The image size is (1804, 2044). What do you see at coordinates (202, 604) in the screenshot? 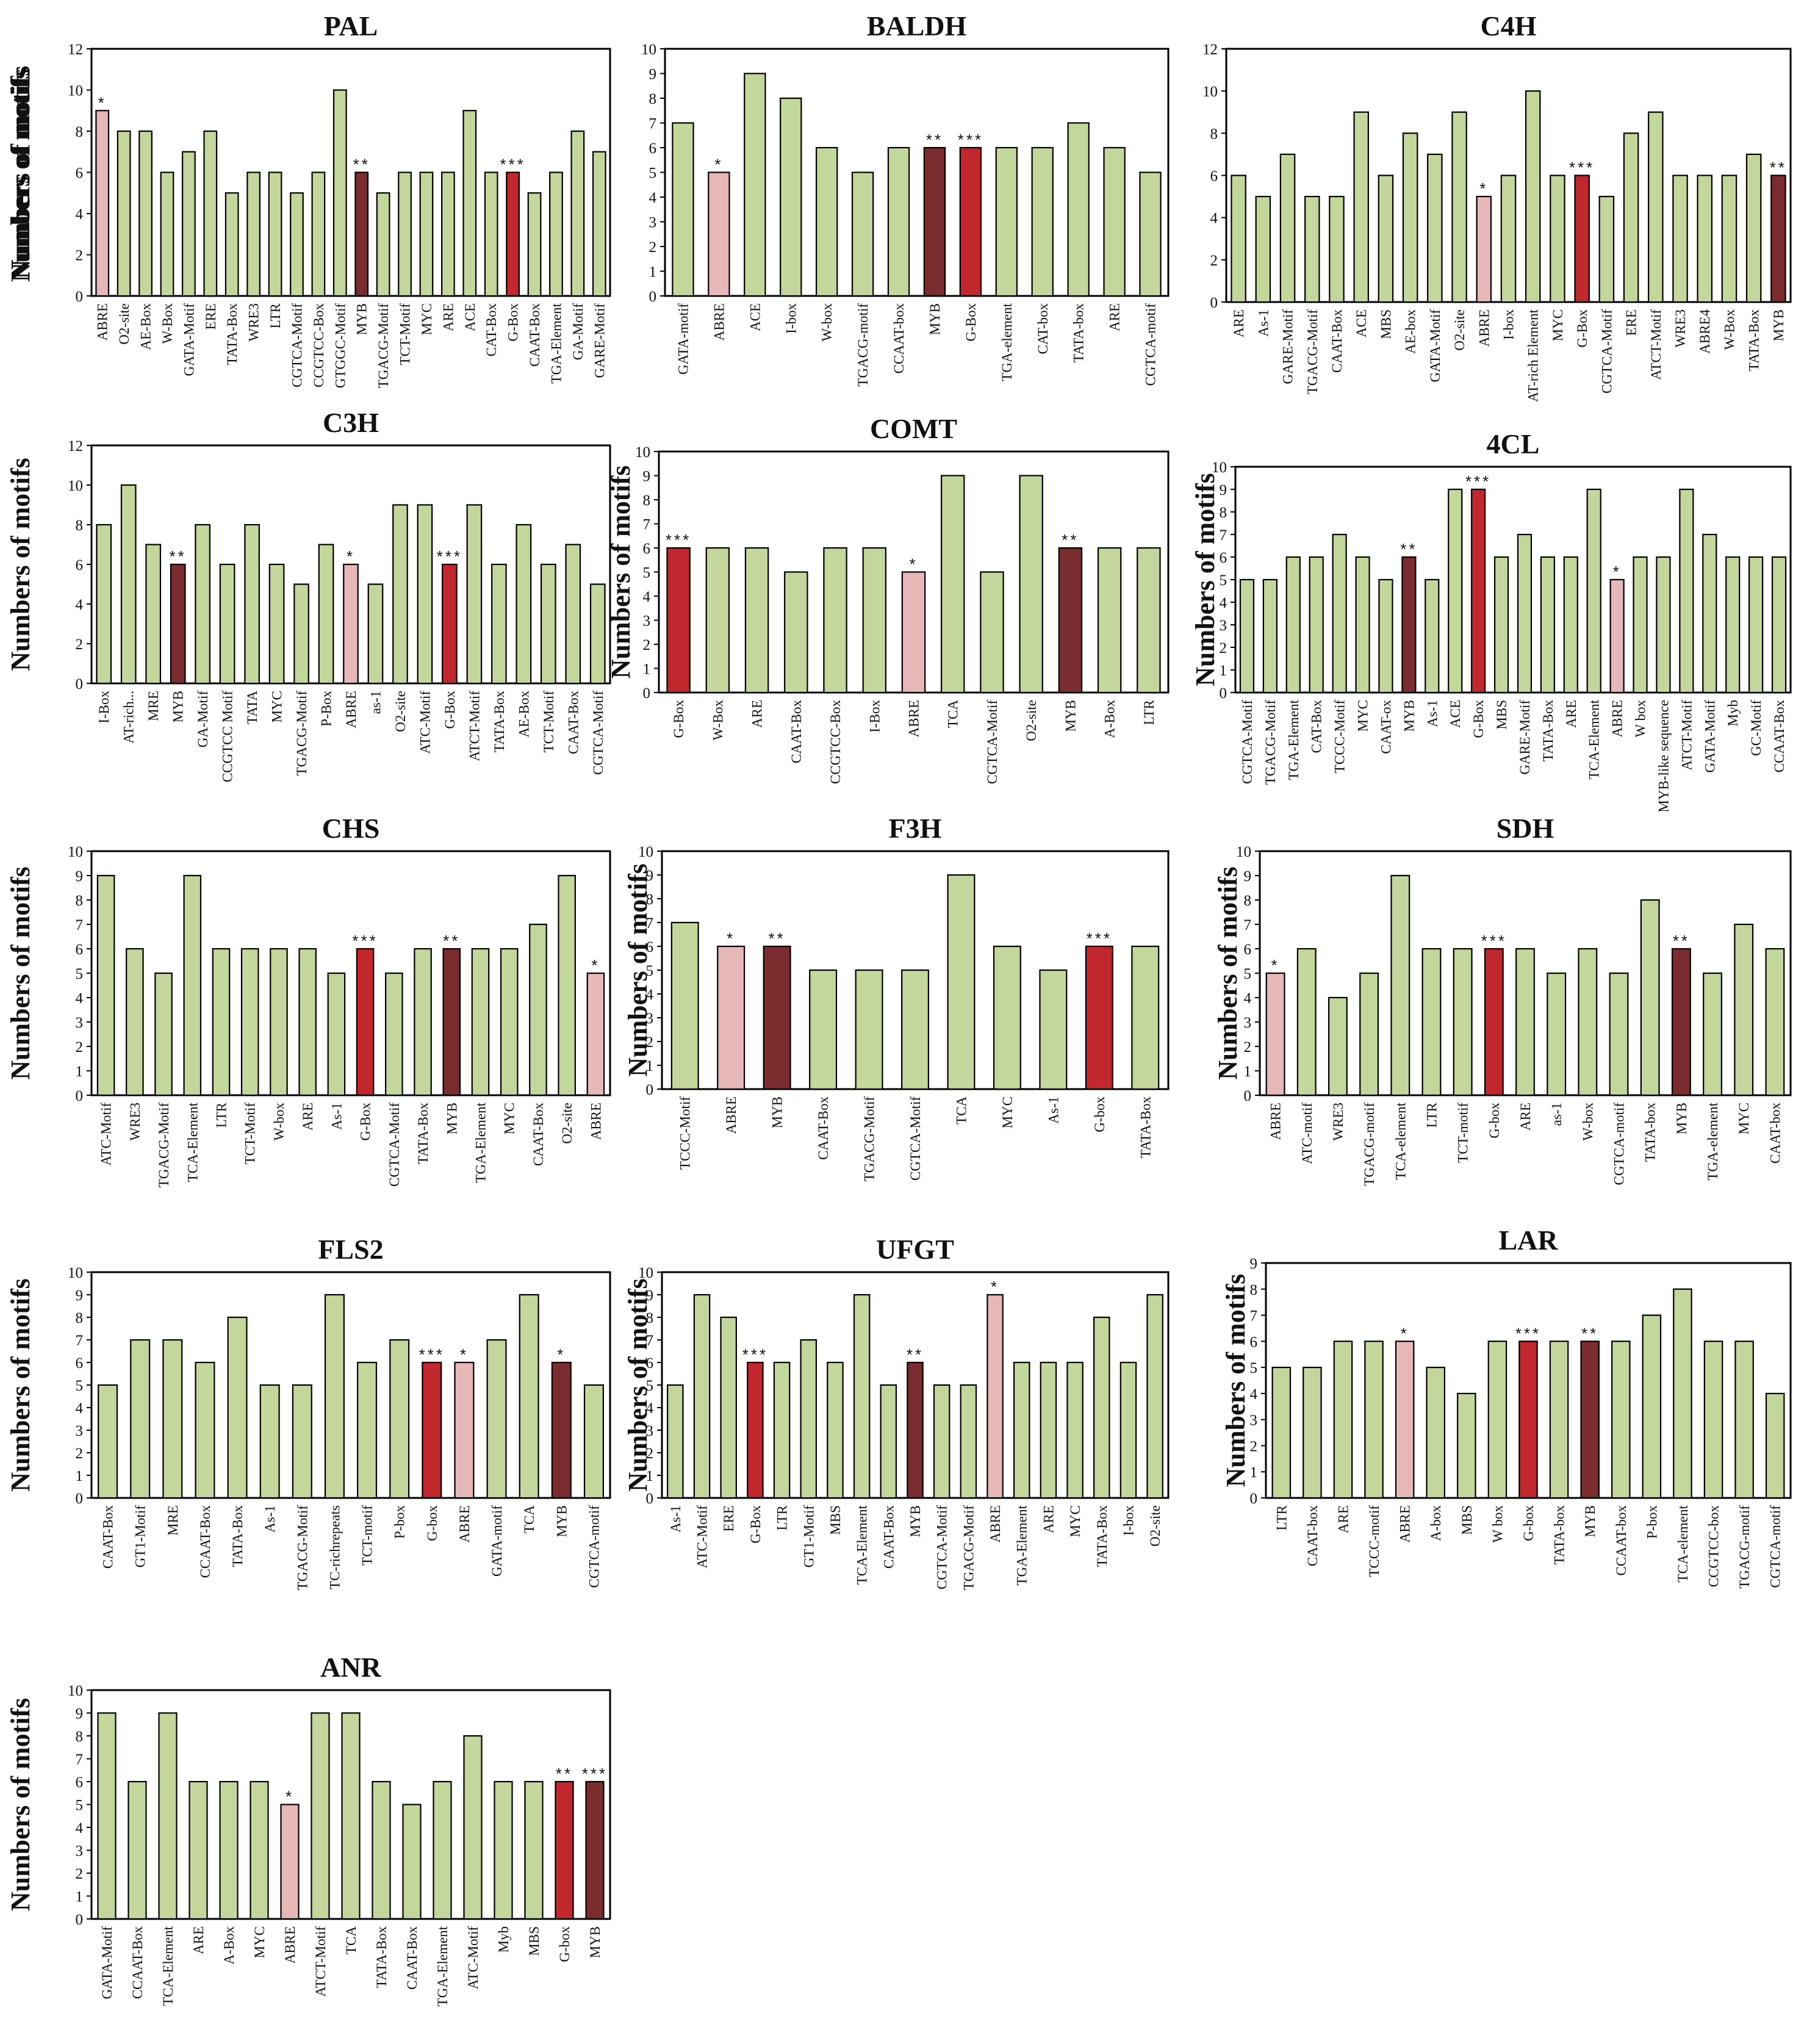
I see `bar-ga-motif` at bounding box center [202, 604].